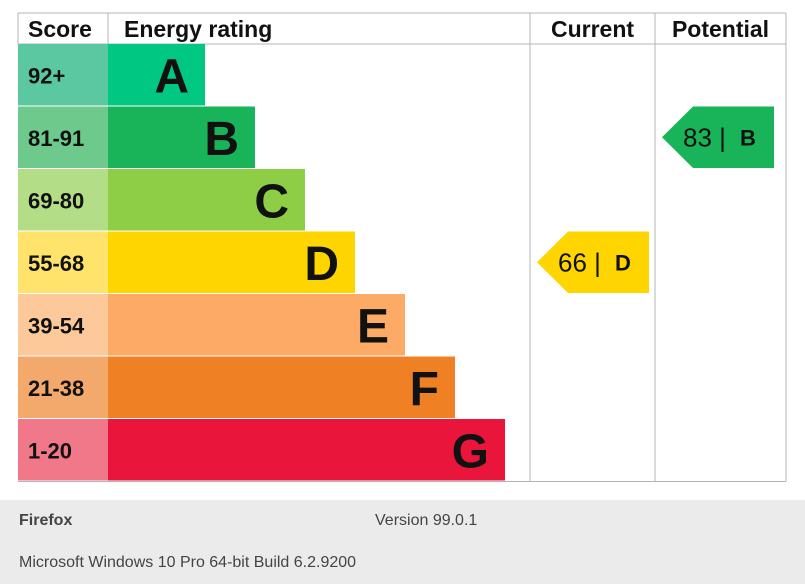 This screenshot has width=805, height=584. I want to click on rating-arrows: 66 | D 83 | B, so click(655, 199).